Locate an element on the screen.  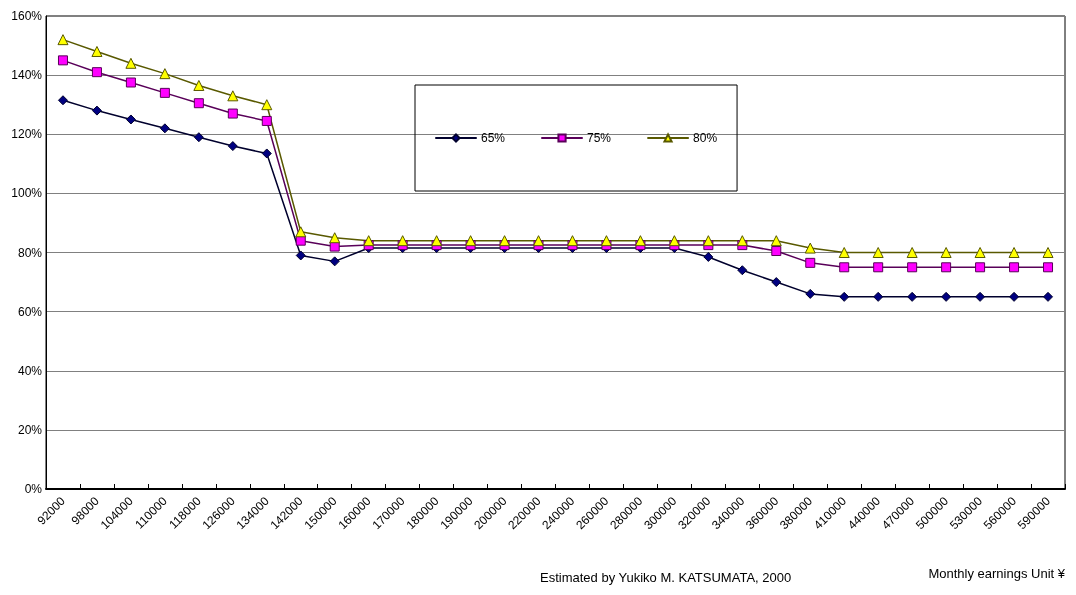
y-tick-label: 100% is located at coordinates (27, 193).